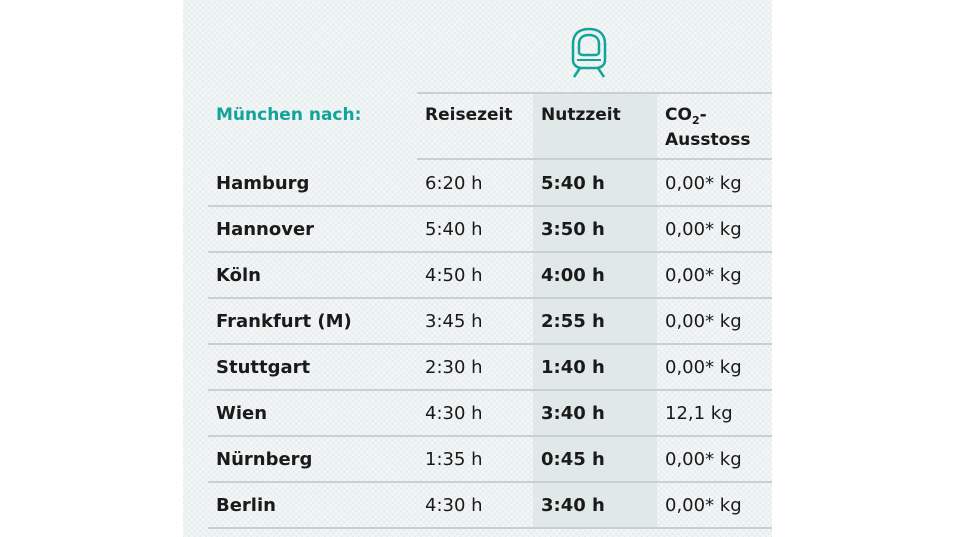 This screenshot has height=537, width=955. What do you see at coordinates (454, 183) in the screenshot?
I see `travel-time: 6:20 h` at bounding box center [454, 183].